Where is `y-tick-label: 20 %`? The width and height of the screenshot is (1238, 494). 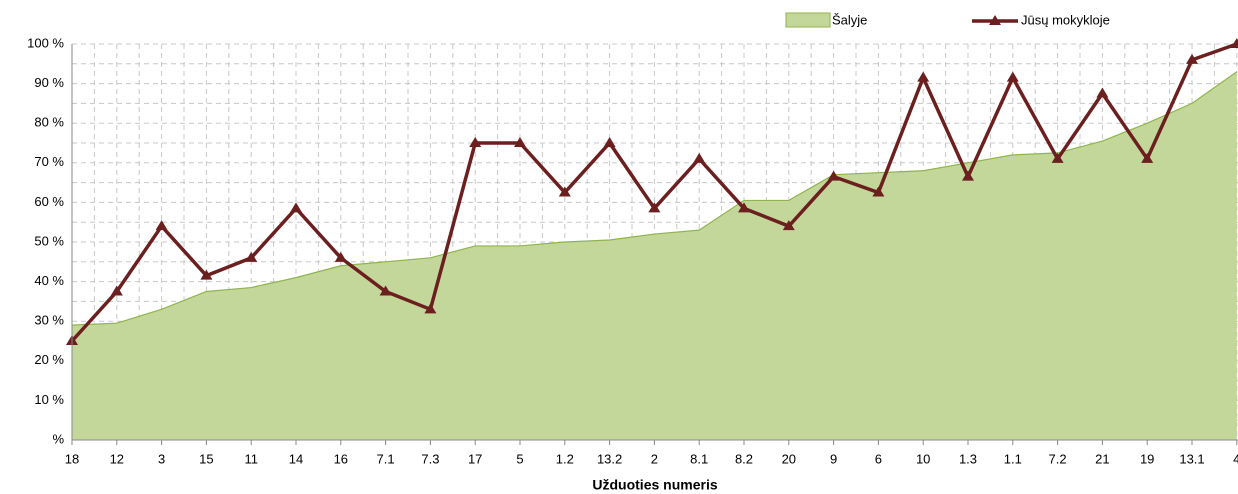
y-tick-label: 20 % is located at coordinates (49, 359).